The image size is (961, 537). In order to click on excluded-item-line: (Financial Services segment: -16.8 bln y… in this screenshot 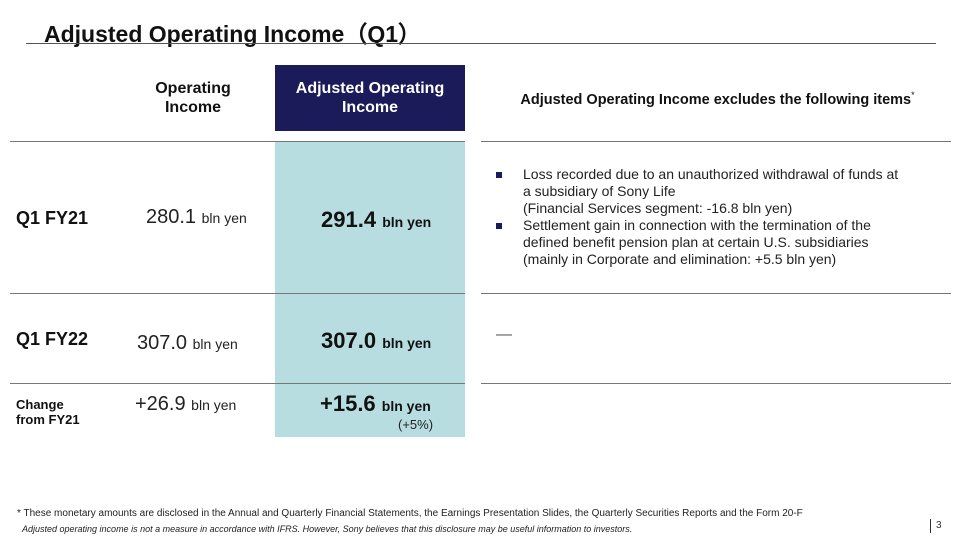, I will do `click(658, 208)`.